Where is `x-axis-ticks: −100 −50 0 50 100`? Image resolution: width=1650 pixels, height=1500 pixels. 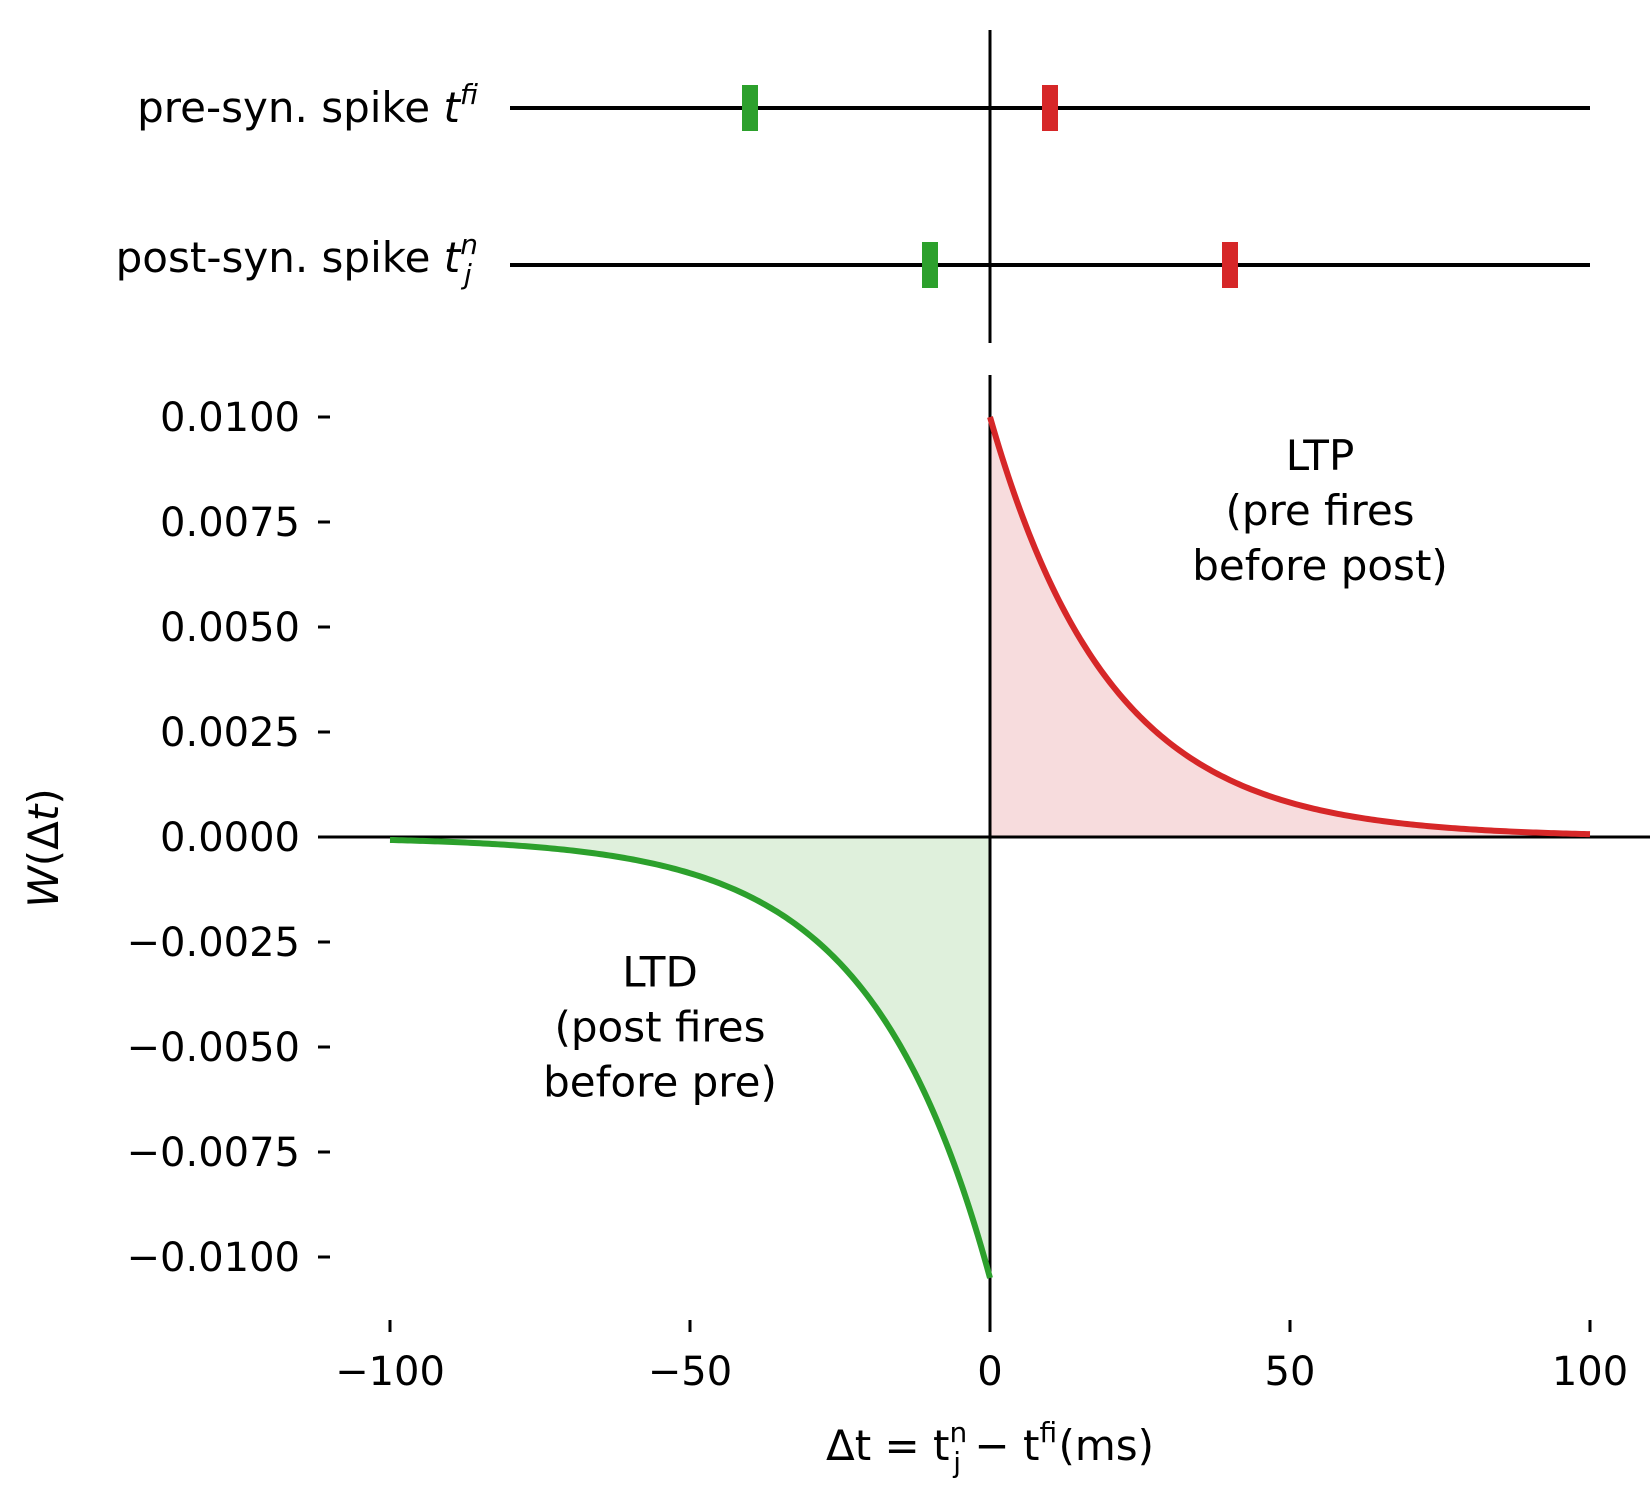
x-axis-ticks: −100 −50 0 50 100 is located at coordinates (981, 1357).